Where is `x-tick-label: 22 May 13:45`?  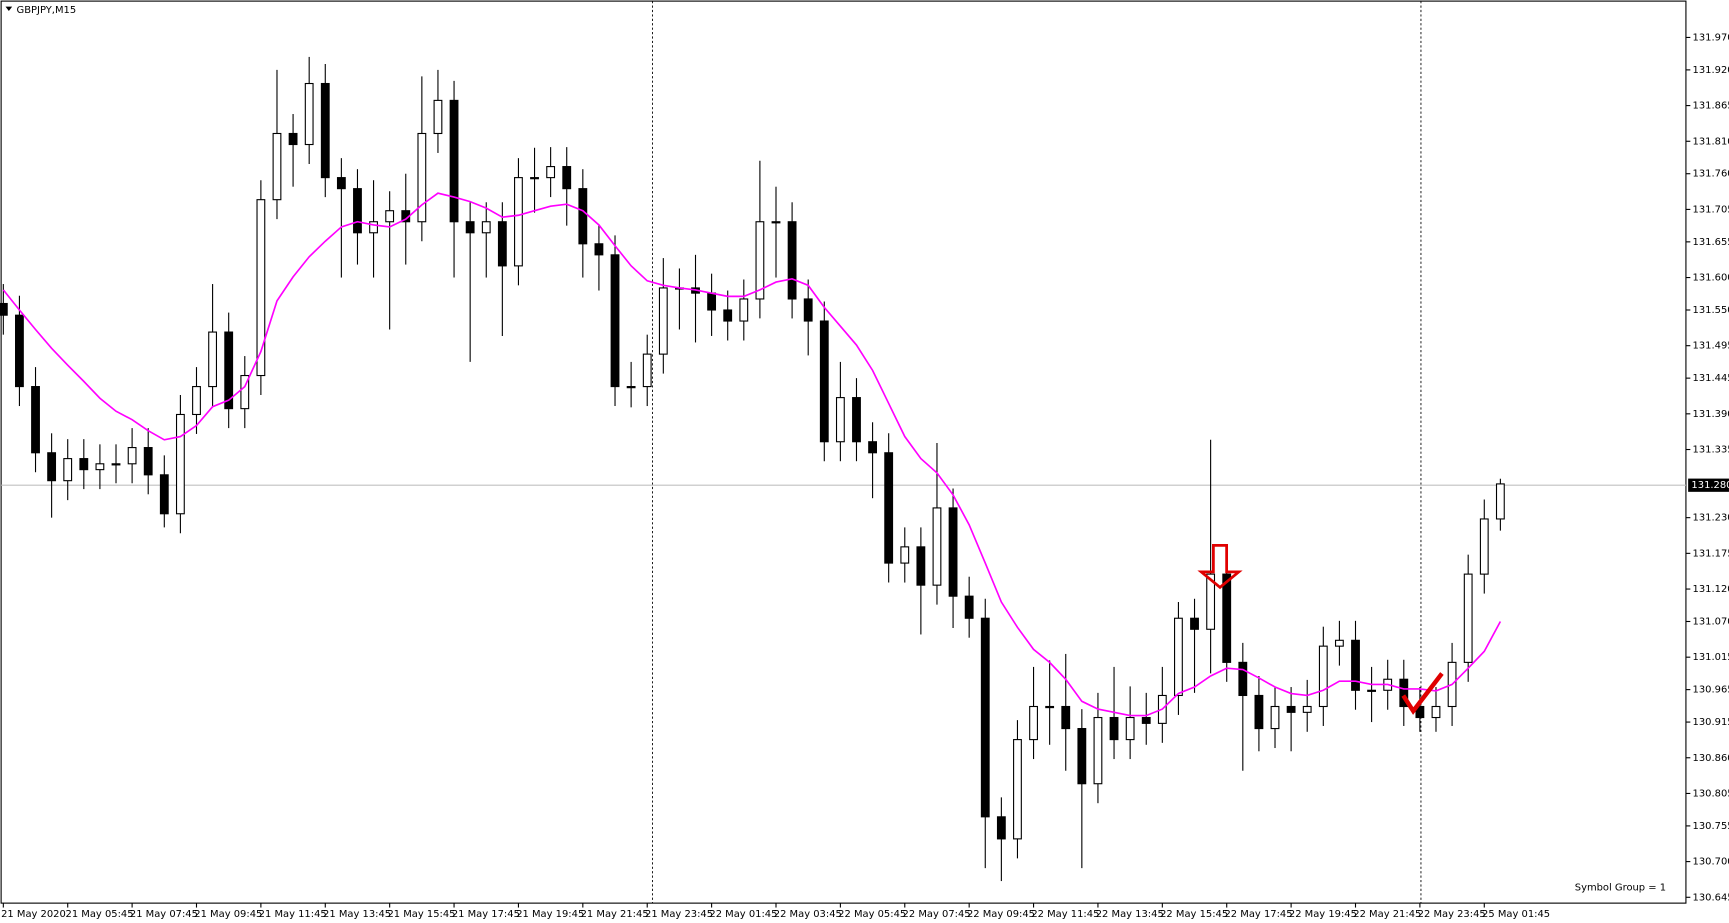 x-tick-label: 22 May 13:45 is located at coordinates (1130, 914).